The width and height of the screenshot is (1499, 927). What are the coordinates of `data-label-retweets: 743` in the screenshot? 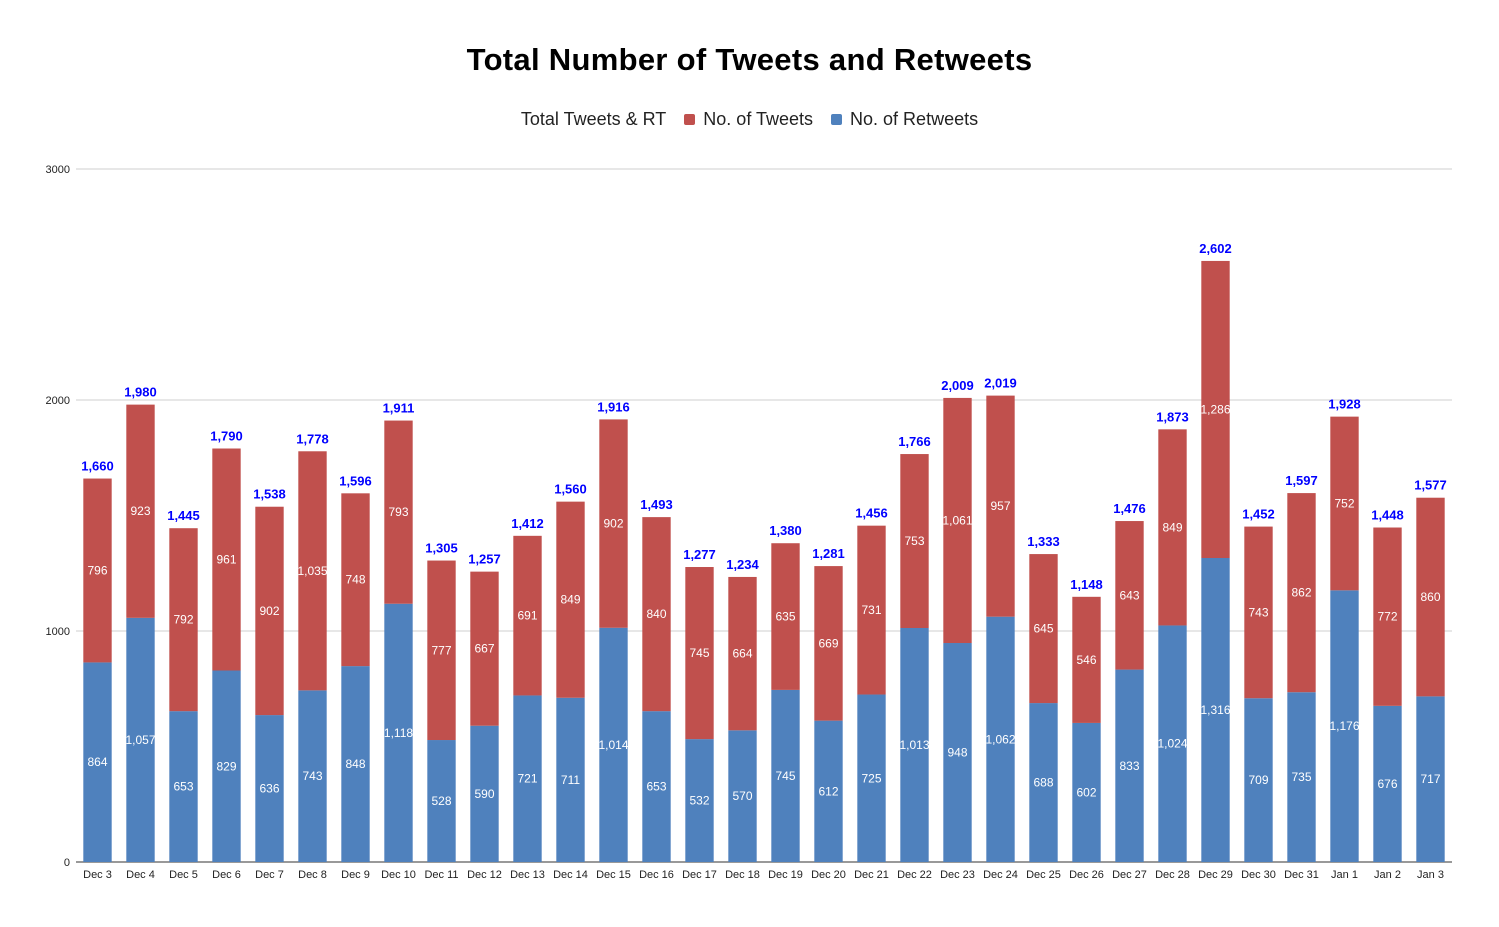 It's located at (312, 776).